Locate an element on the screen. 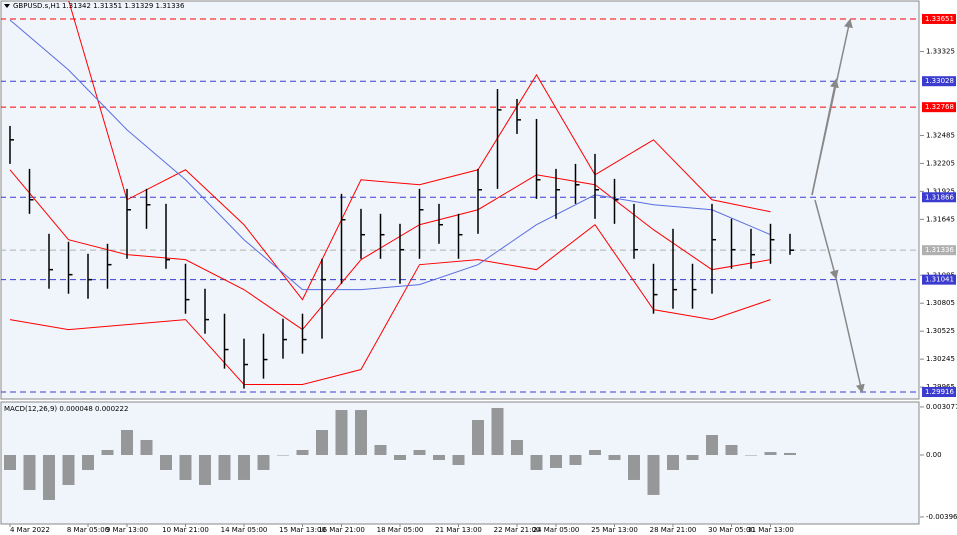 This screenshot has height=535, width=957. y-tick-label: 1.32485 is located at coordinates (940, 135).